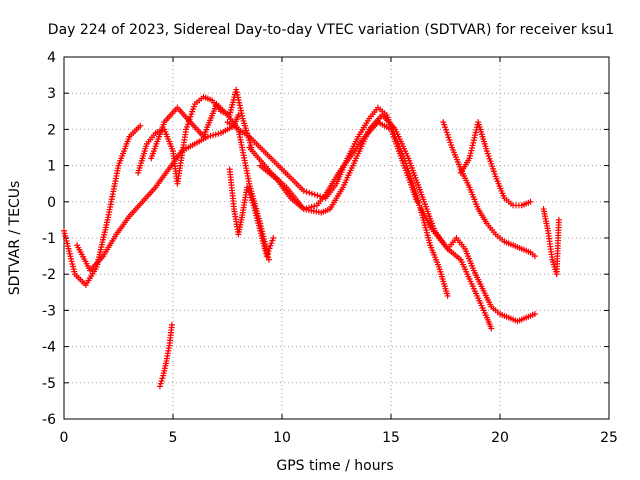  I want to click on x-tick-label: 25, so click(609, 438).